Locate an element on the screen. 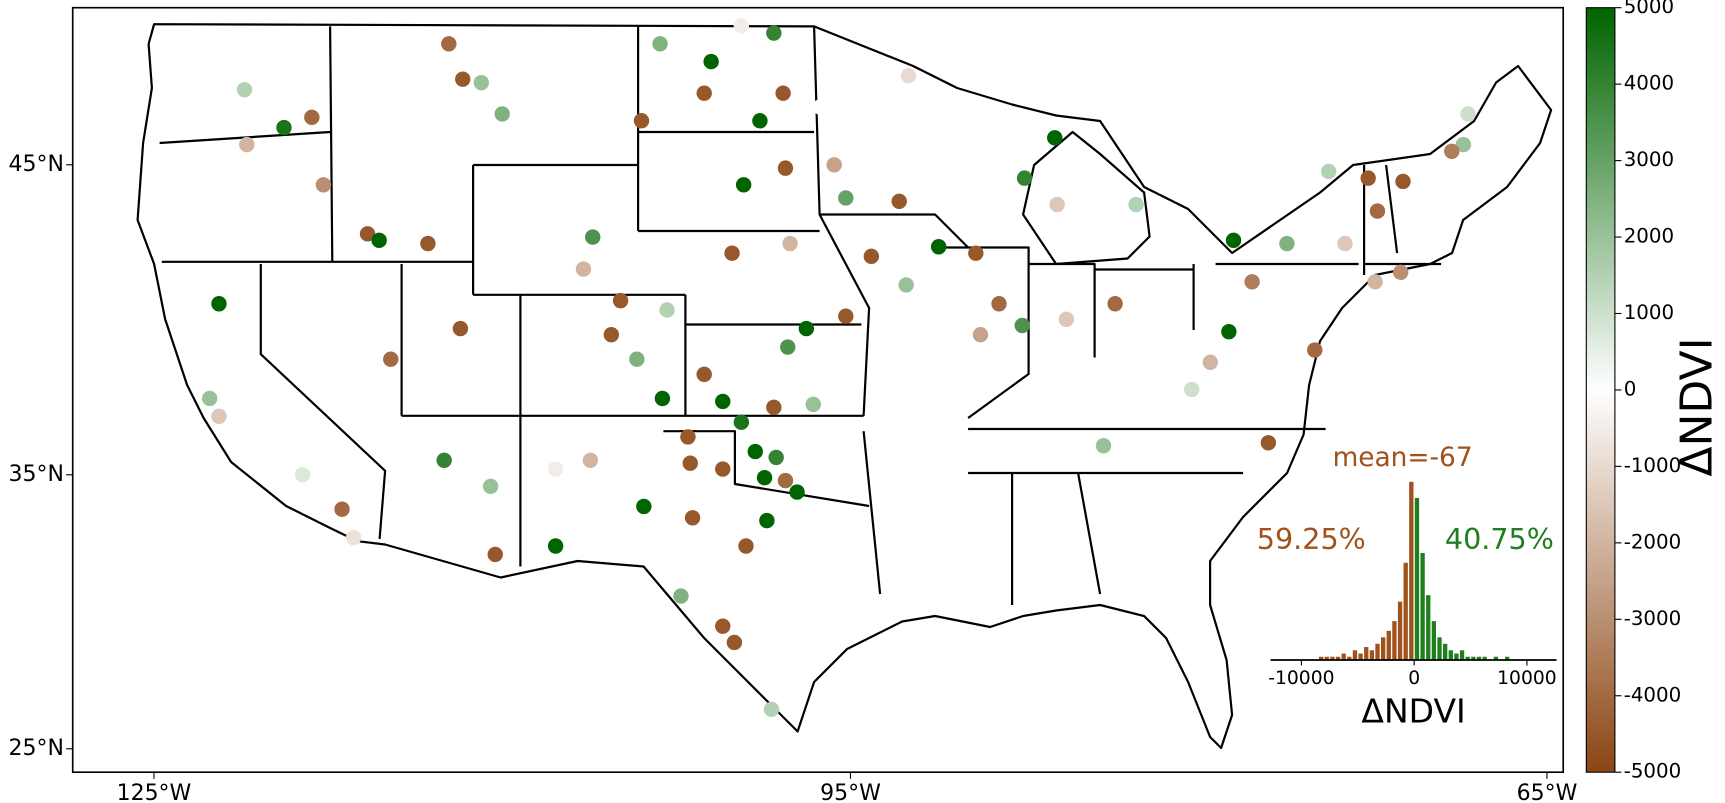 The width and height of the screenshot is (1725, 803). histogram-annotation: 59.25% is located at coordinates (1311, 539).